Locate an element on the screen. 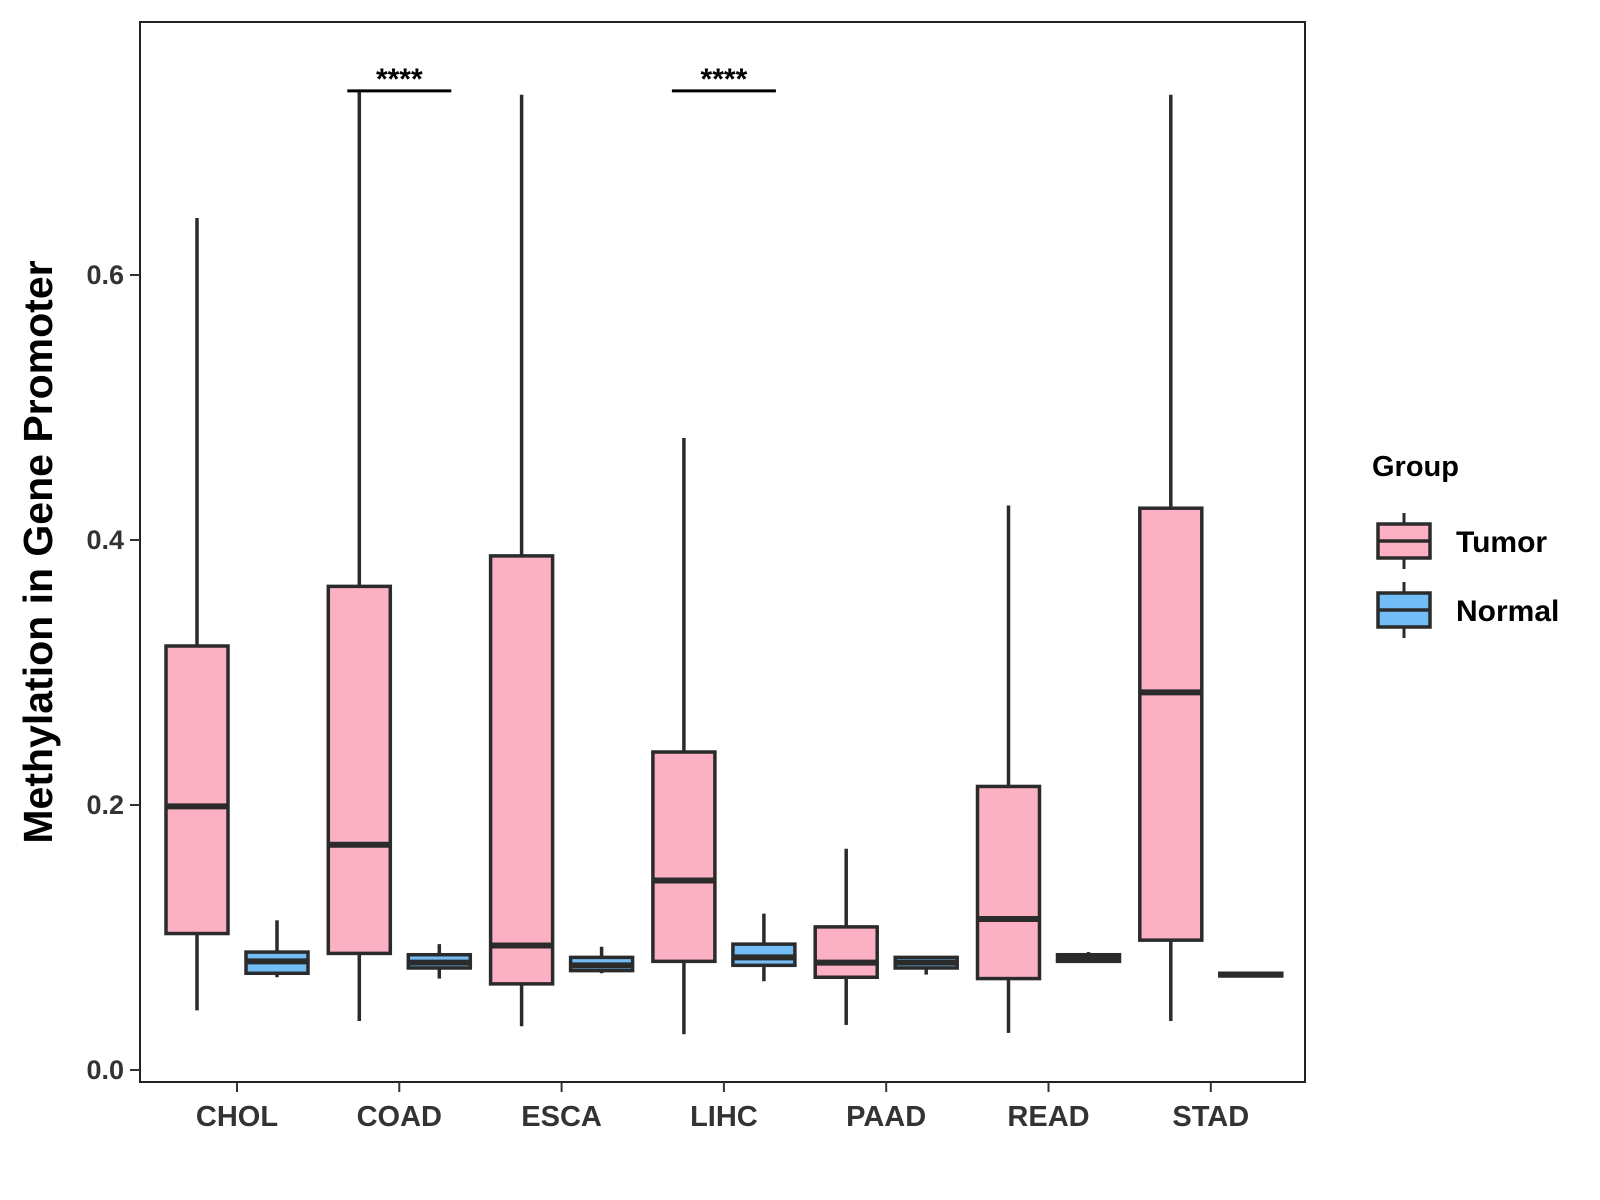 This screenshot has width=1600, height=1200. box-normal-lihc is located at coordinates (764, 947).